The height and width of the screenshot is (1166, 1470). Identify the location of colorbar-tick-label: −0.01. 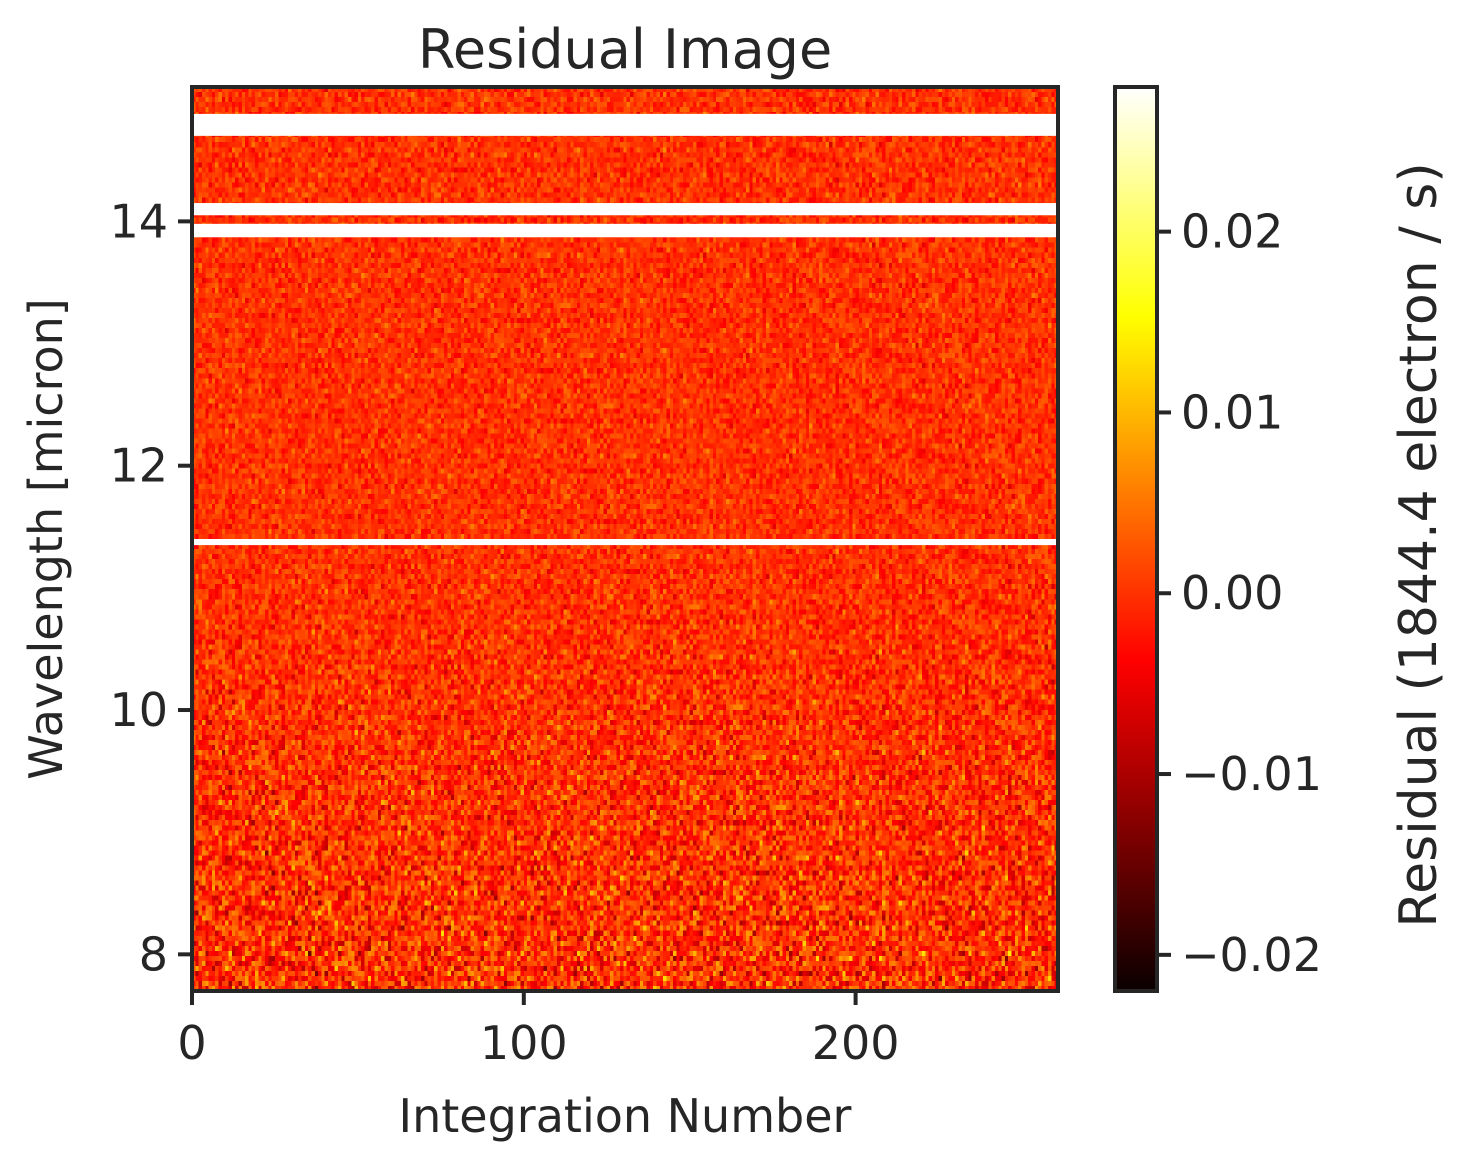
(1251, 774).